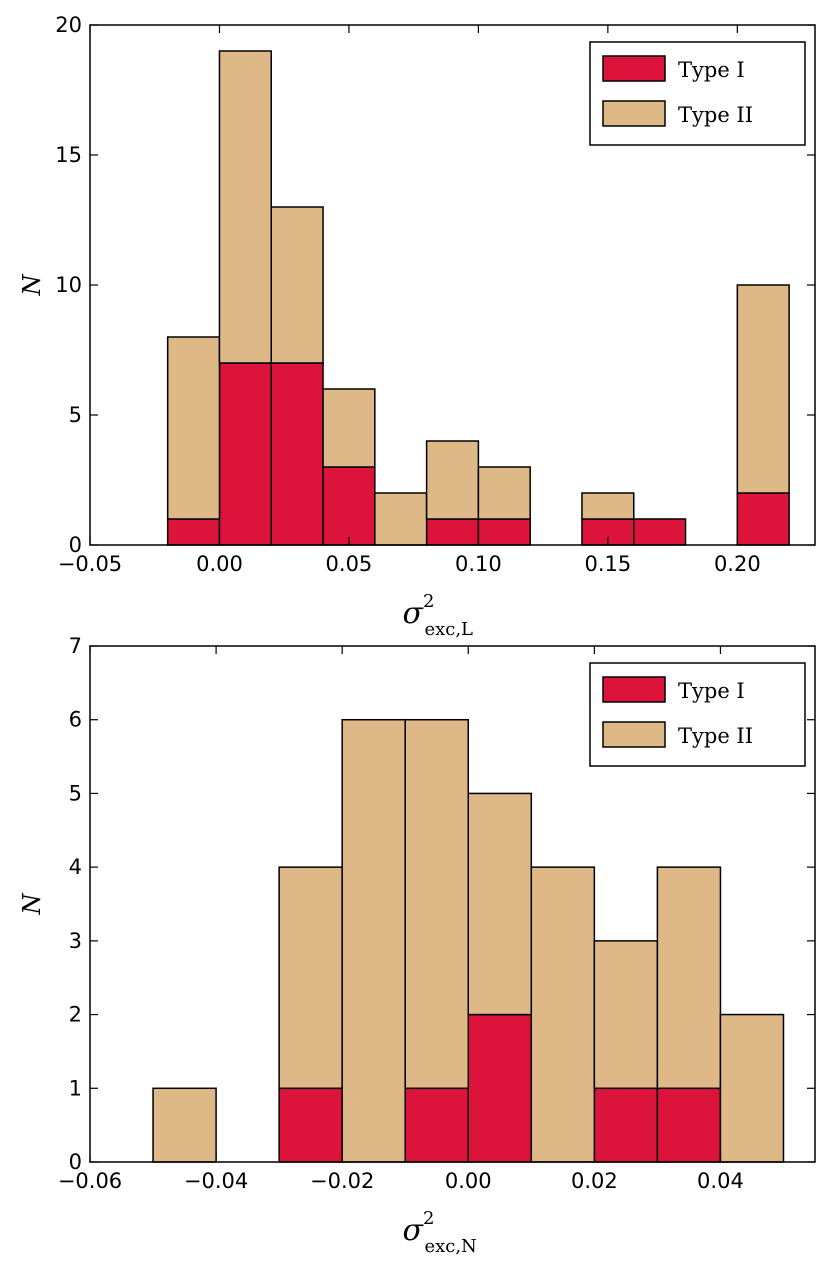 The width and height of the screenshot is (830, 1273). I want to click on x-tick-label: −0.06, so click(90, 1181).